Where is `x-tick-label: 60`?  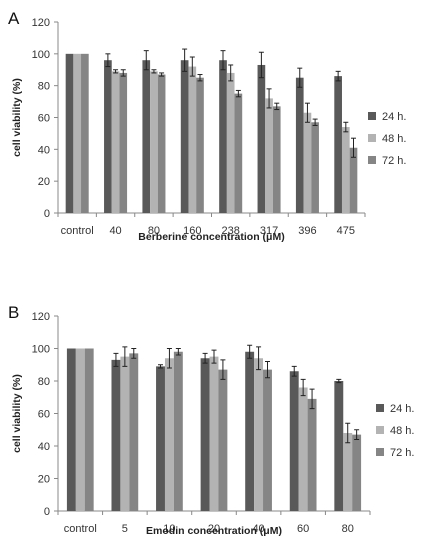
x-tick-label: 60 is located at coordinates (303, 529).